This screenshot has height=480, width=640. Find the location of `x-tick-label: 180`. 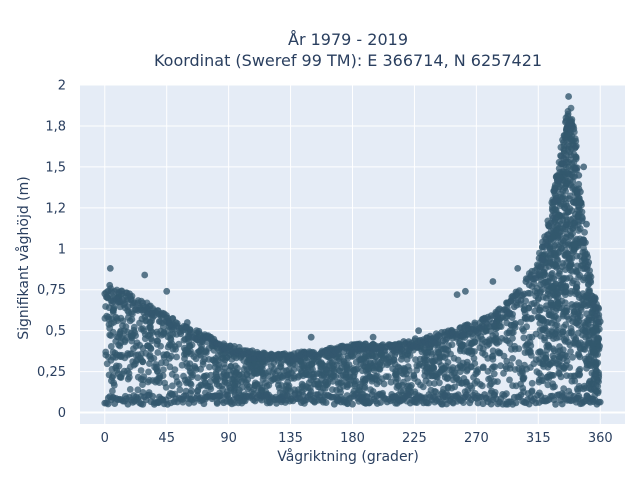

x-tick-label: 180 is located at coordinates (352, 438).